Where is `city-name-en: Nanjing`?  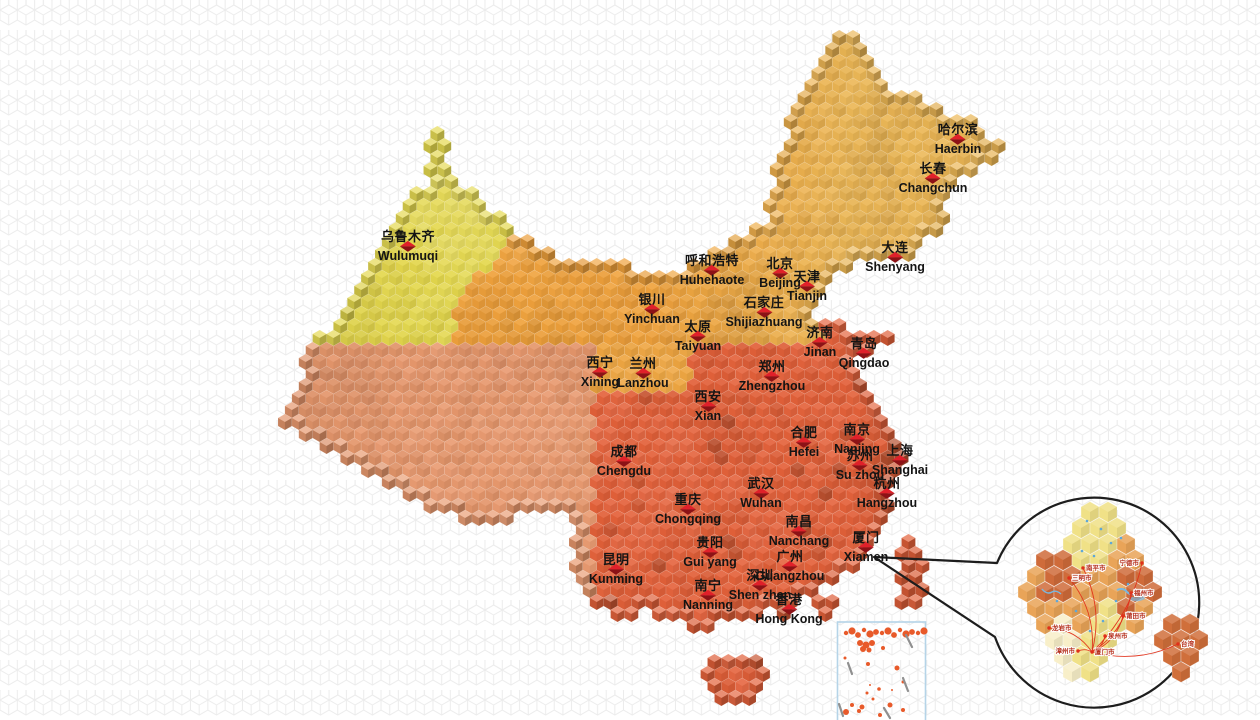
city-name-en: Nanjing is located at coordinates (857, 448).